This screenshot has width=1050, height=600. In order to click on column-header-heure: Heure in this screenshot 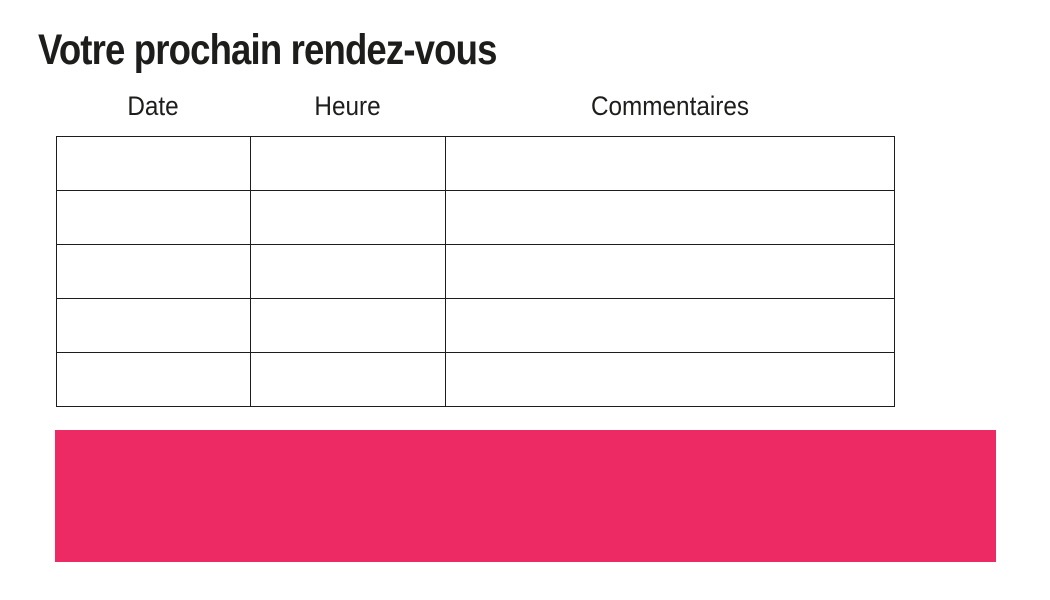, I will do `click(347, 106)`.